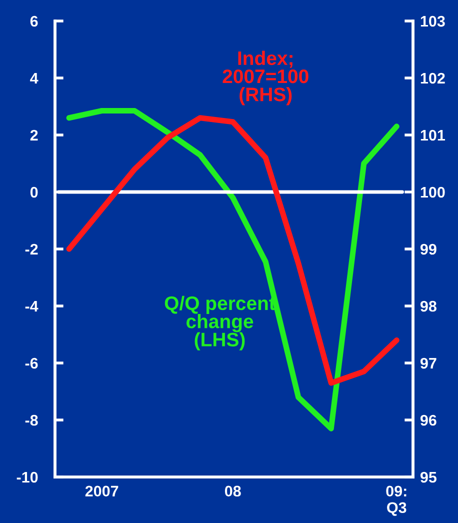  I want to click on series-label: Index; 2007=100 (RHS), so click(265, 78).